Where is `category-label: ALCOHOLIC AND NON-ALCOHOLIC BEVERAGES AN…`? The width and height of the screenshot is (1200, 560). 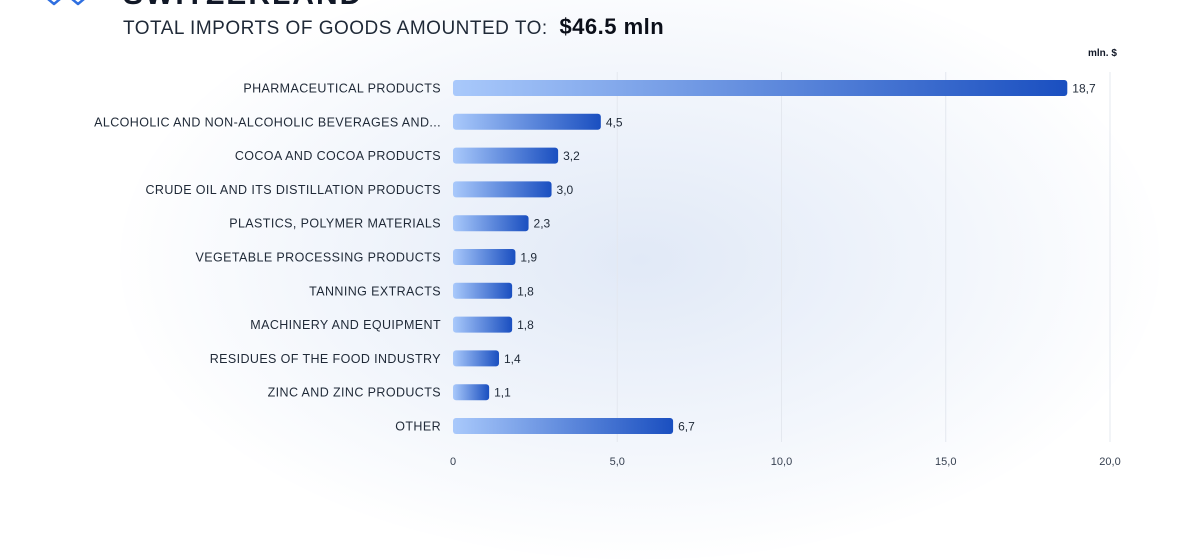 category-label: ALCOHOLIC AND NON-ALCOHOLIC BEVERAGES AN… is located at coordinates (267, 122).